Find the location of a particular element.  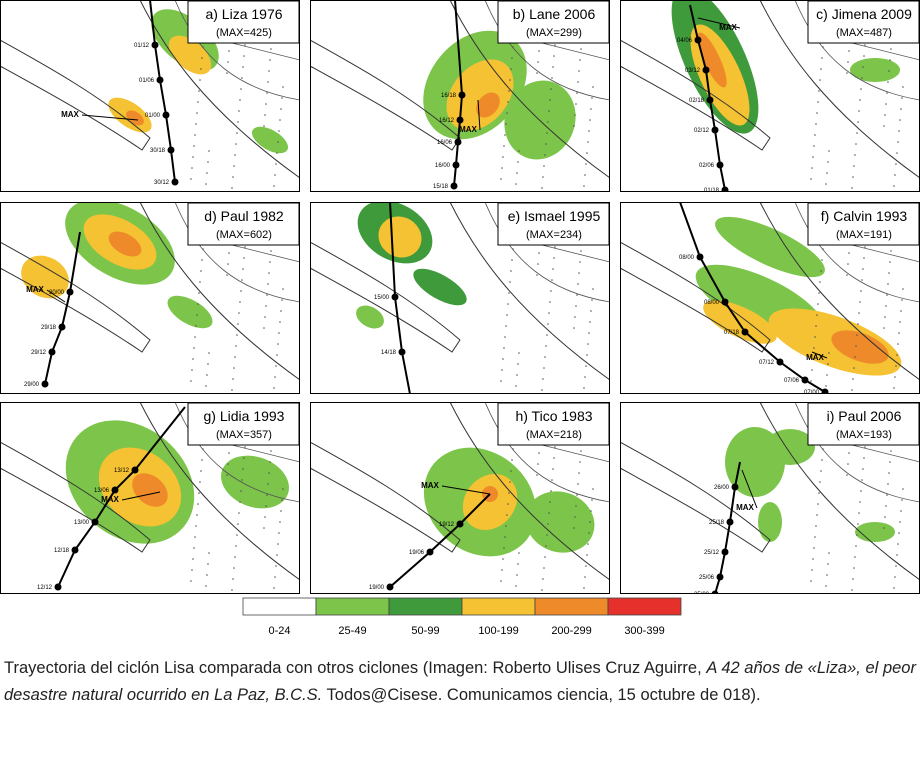

track-label: 01/18 is located at coordinates (712, 191).